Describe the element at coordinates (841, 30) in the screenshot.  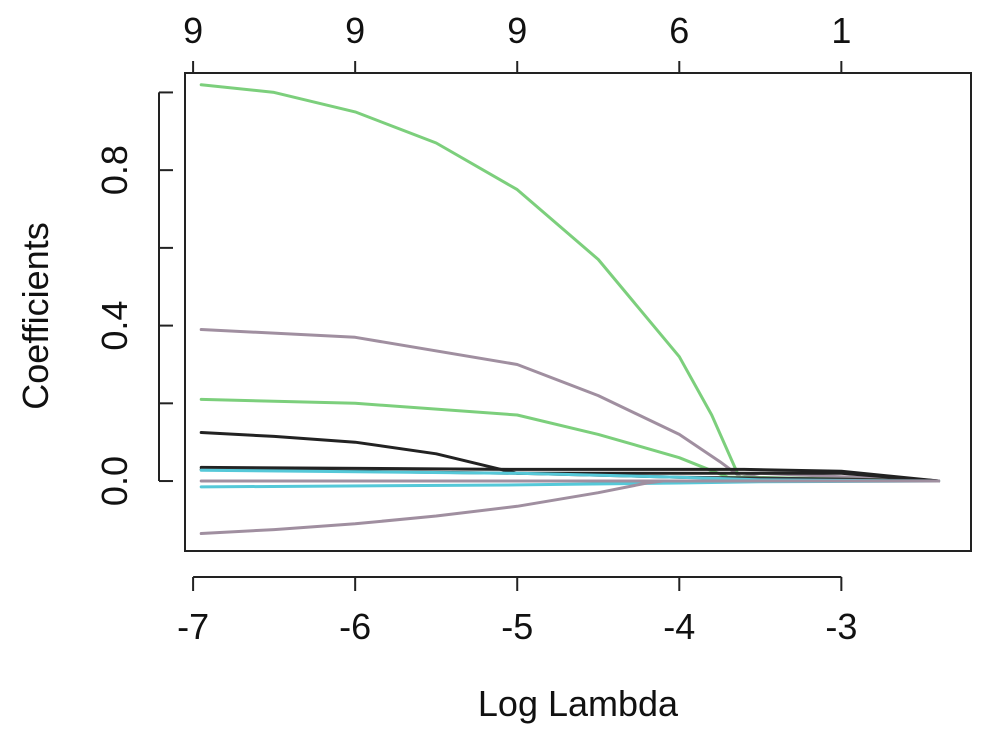
I see `top-tick-label: 1` at that location.